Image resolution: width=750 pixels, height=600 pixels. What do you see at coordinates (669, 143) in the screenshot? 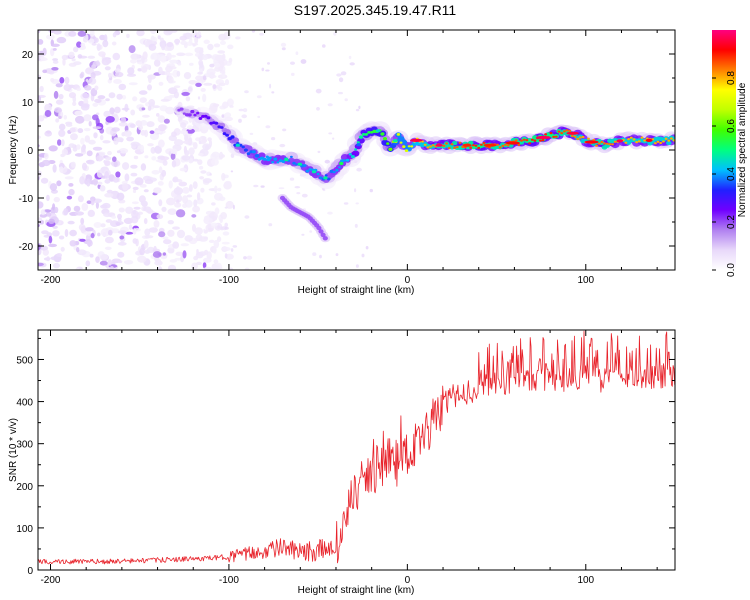
I see `ridge-body` at bounding box center [669, 143].